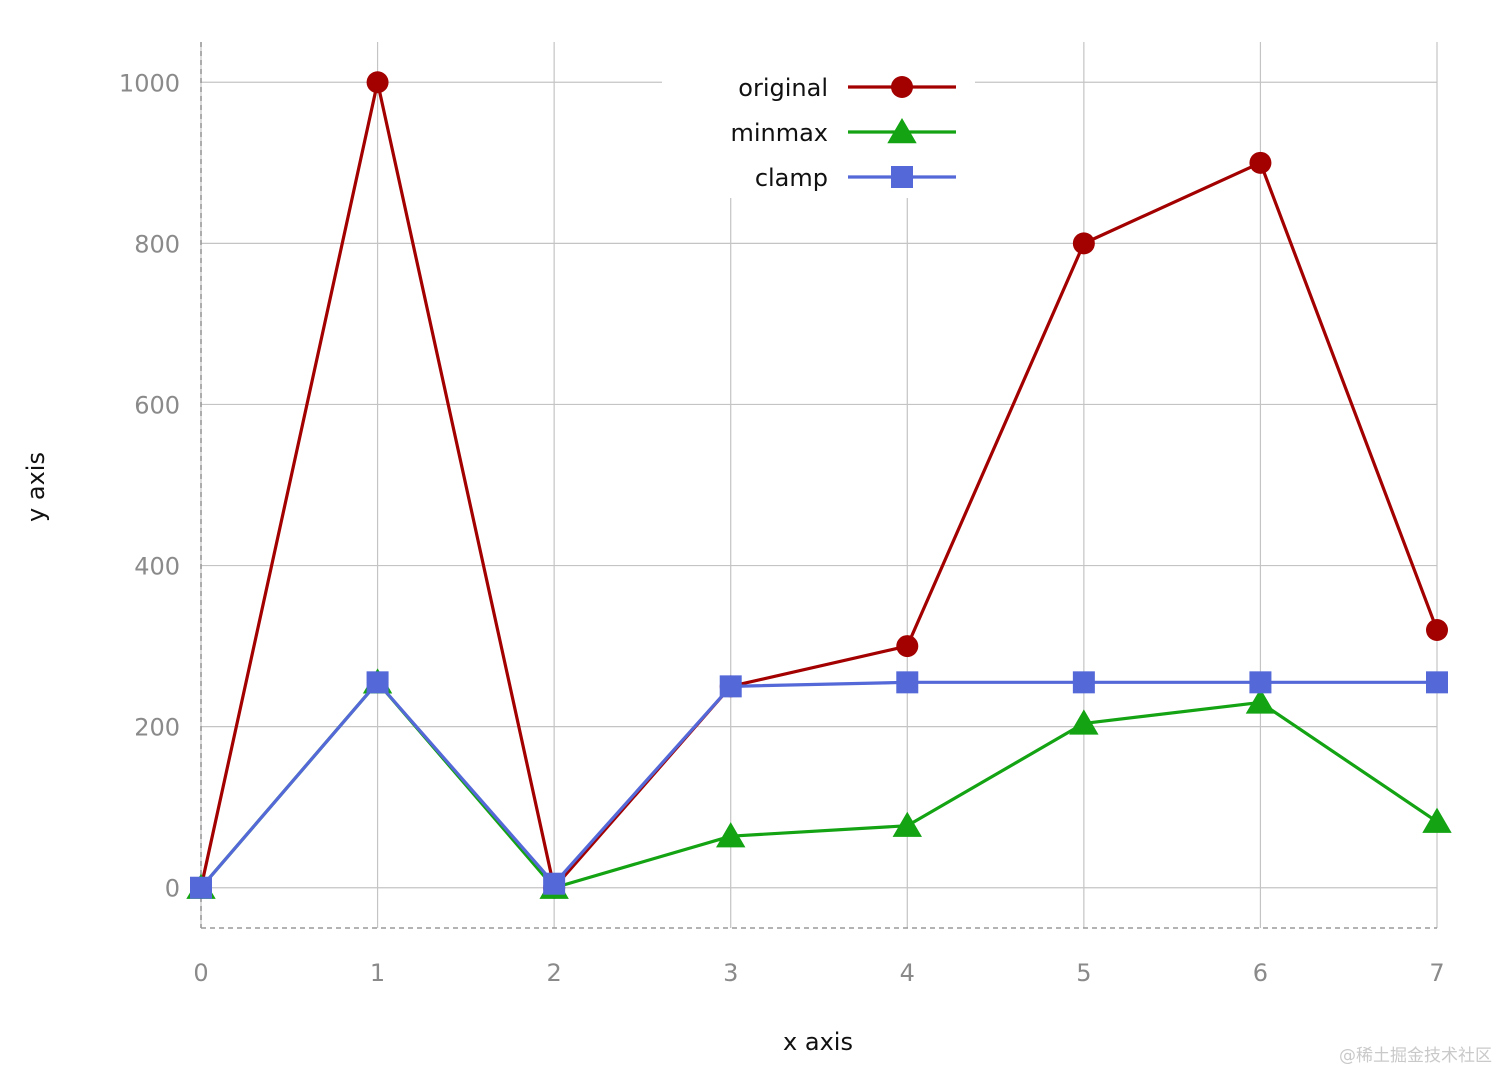  I want to click on legend: original minmax clamp, so click(843, 133).